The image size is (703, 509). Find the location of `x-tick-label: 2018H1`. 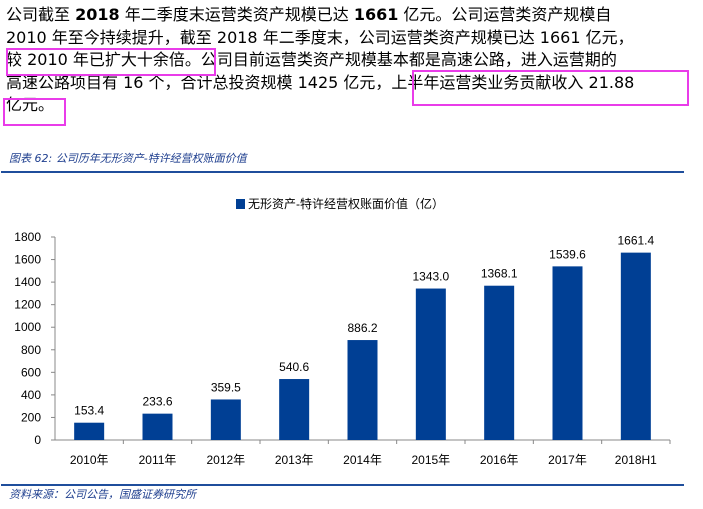

x-tick-label: 2018H1 is located at coordinates (636, 460).